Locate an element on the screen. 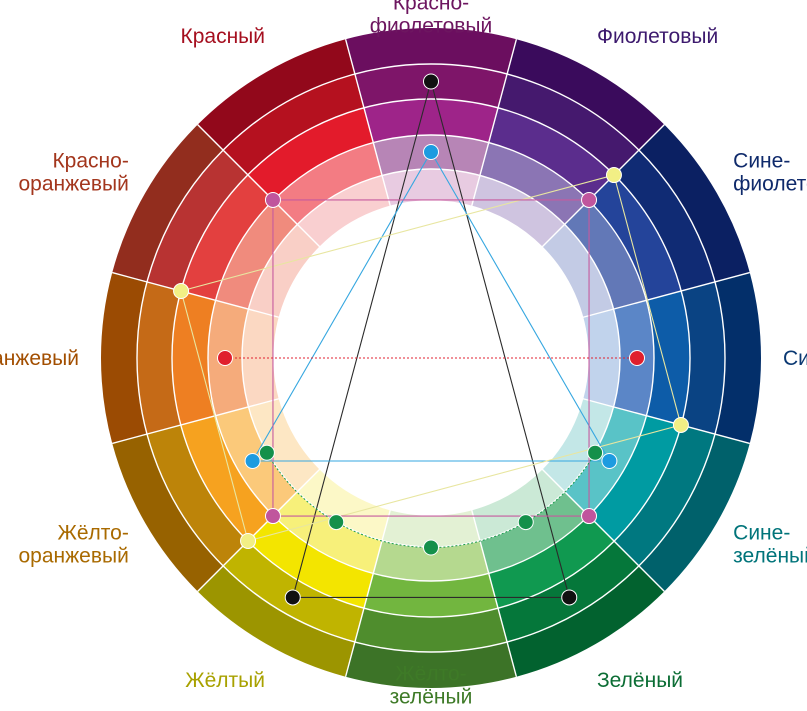 This screenshot has width=807, height=711. hue-label-yellow: Жёлтый is located at coordinates (225, 680).